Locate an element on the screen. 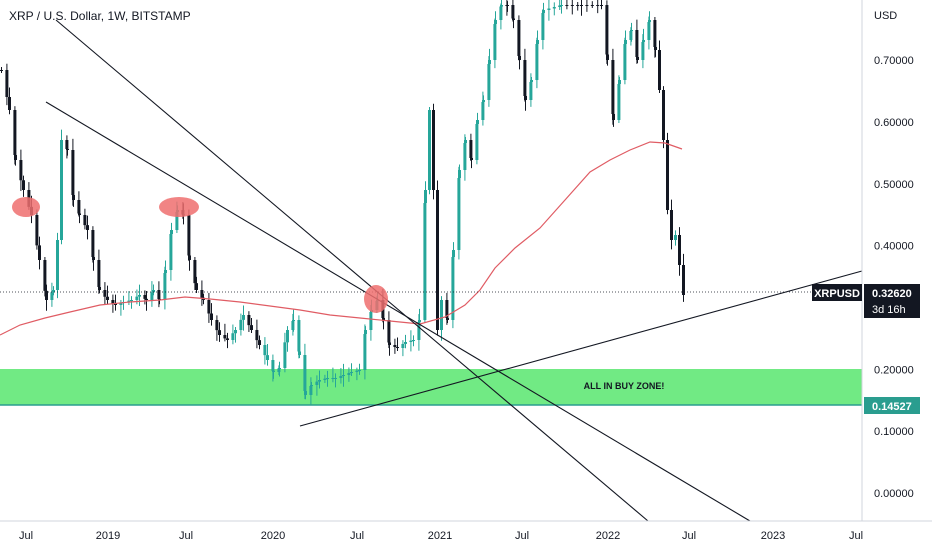 The image size is (932, 550). y-tick-label: 0.70000 is located at coordinates (894, 61).